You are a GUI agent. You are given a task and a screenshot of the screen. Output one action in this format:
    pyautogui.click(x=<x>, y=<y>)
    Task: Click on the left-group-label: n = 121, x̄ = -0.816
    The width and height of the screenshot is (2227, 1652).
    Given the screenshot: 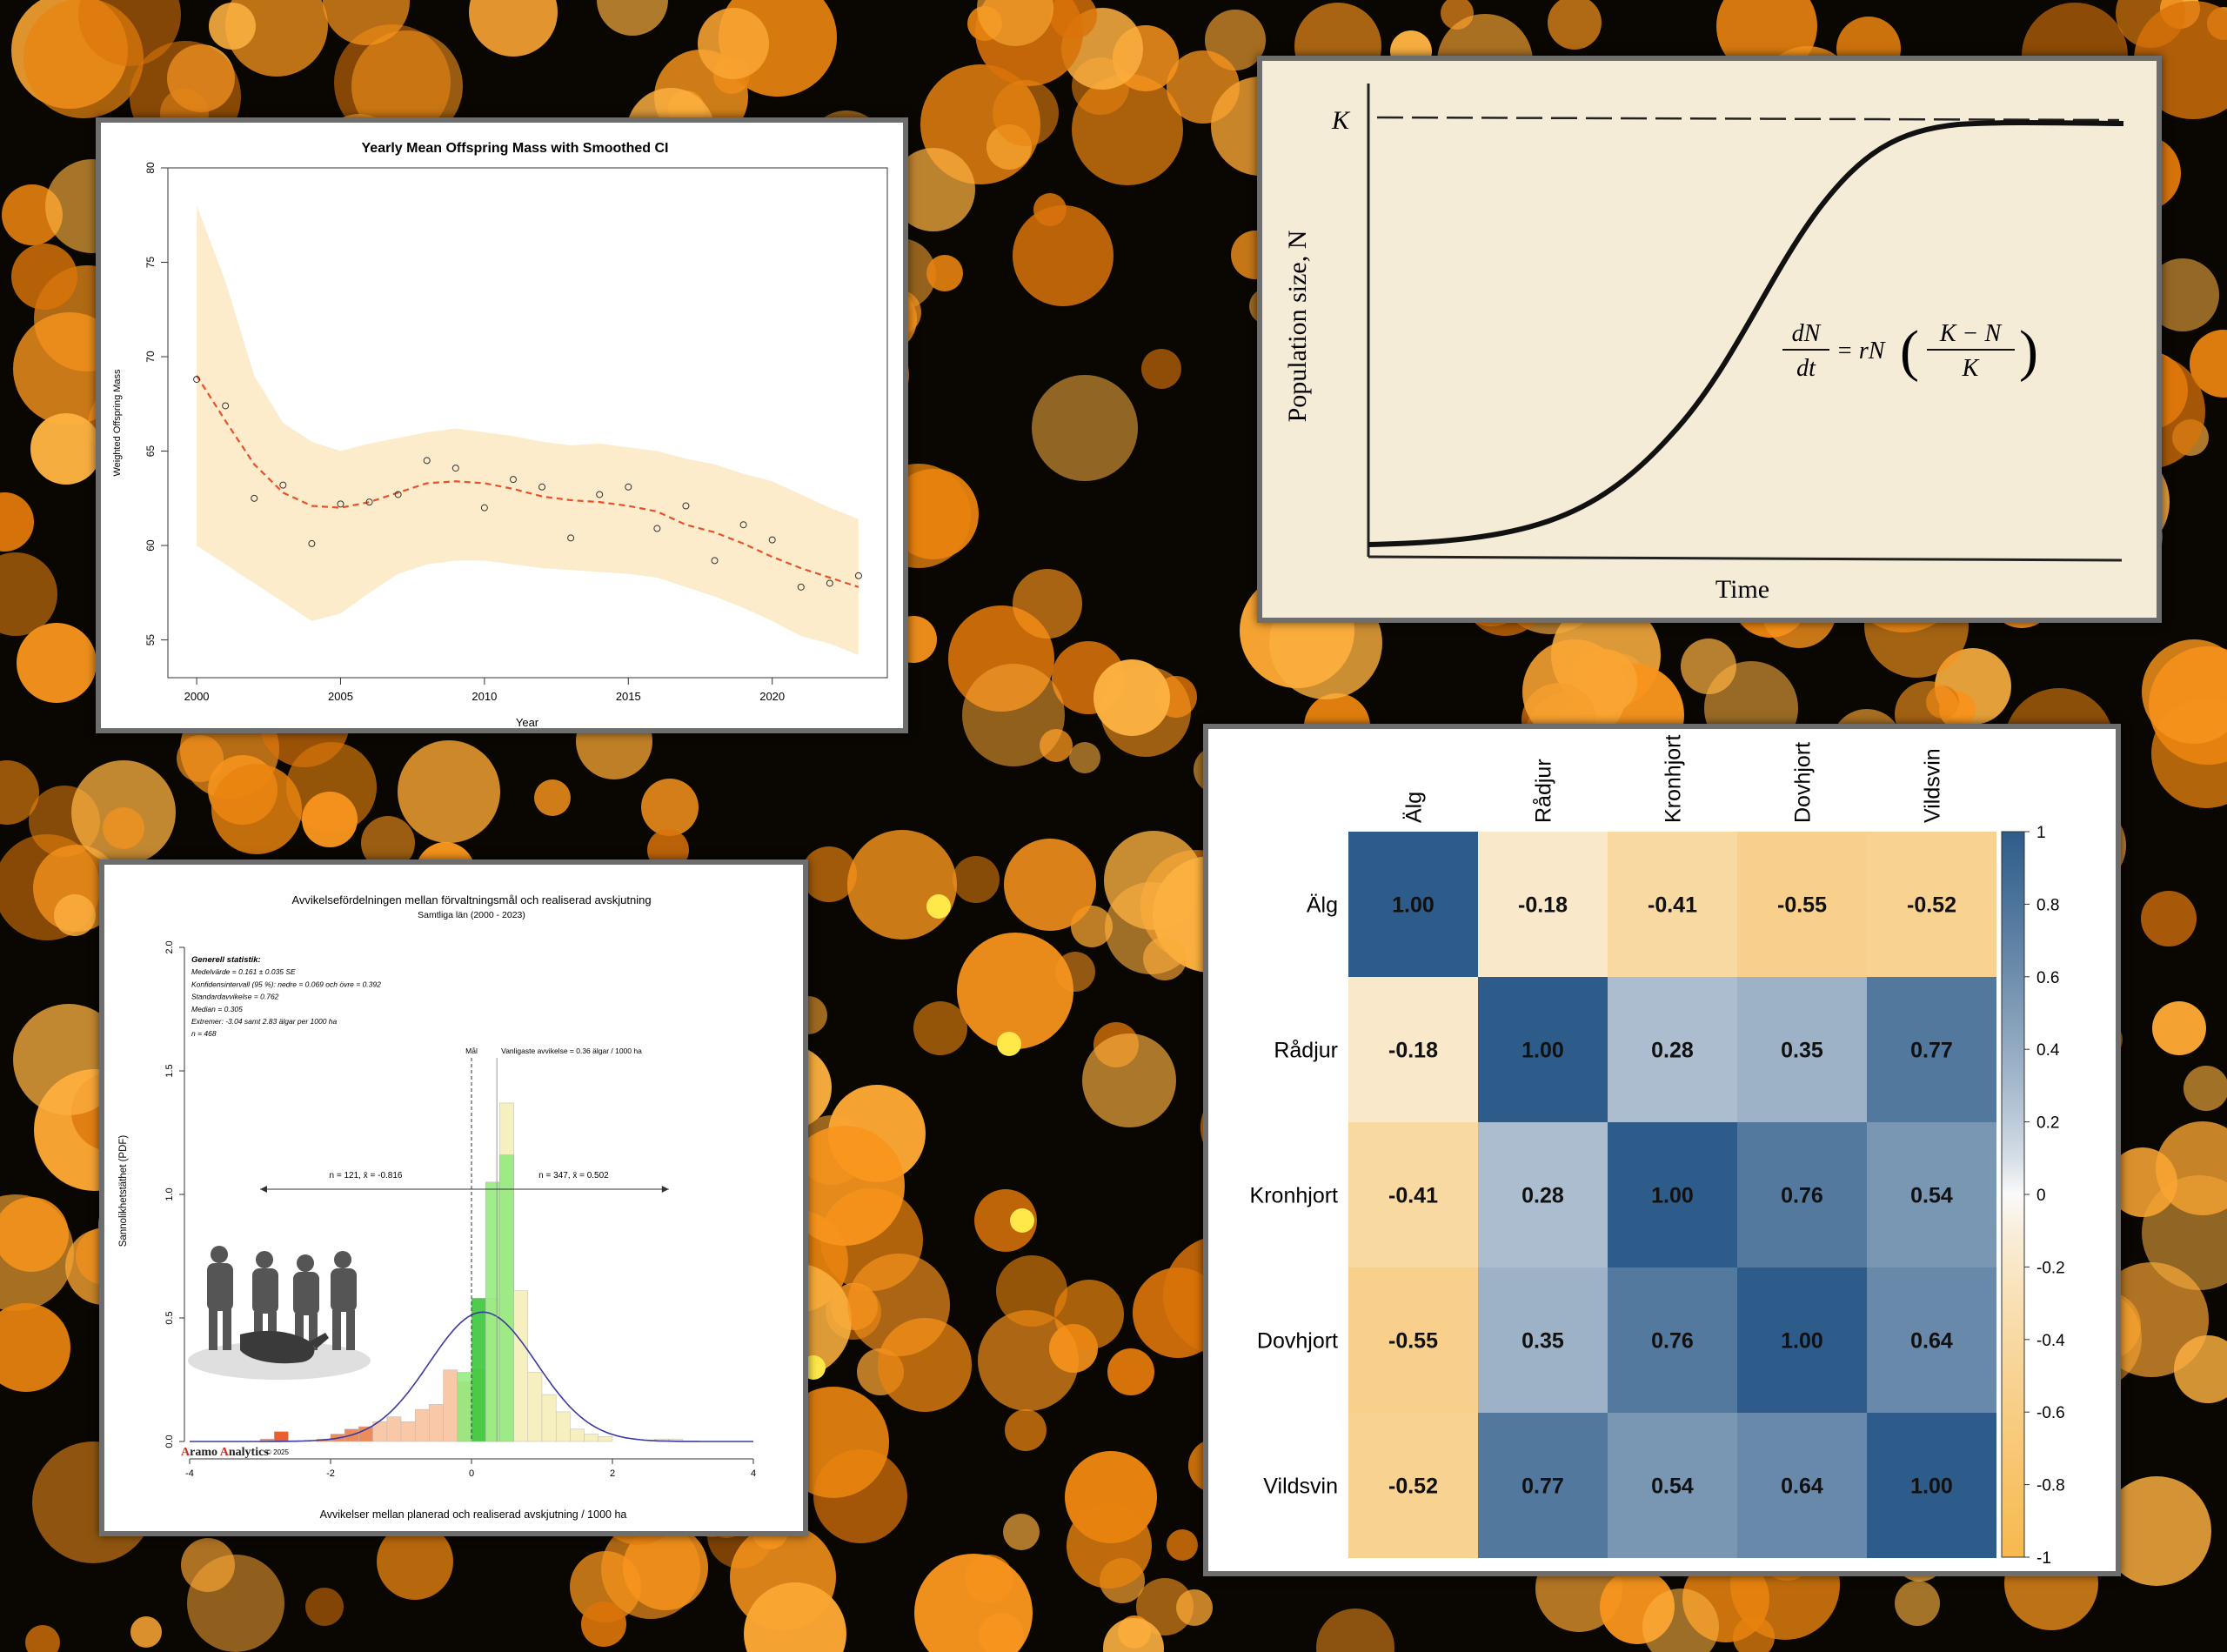 What is the action you would take?
    pyautogui.click(x=366, y=1175)
    